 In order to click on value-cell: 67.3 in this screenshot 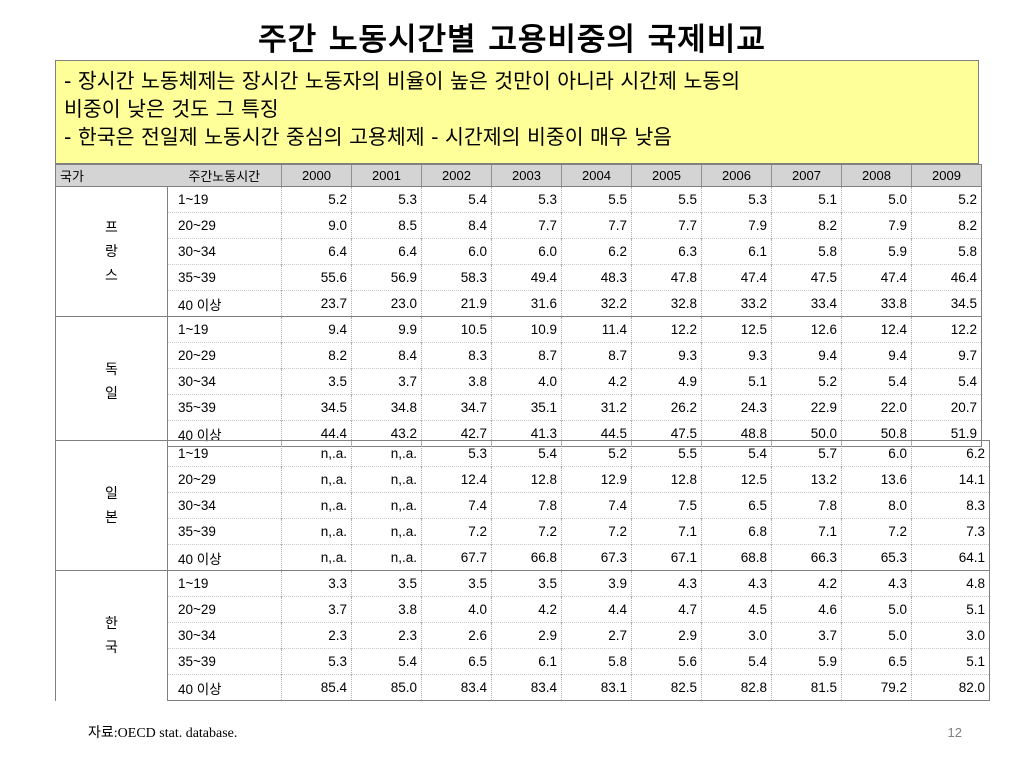, I will do `click(596, 557)`.